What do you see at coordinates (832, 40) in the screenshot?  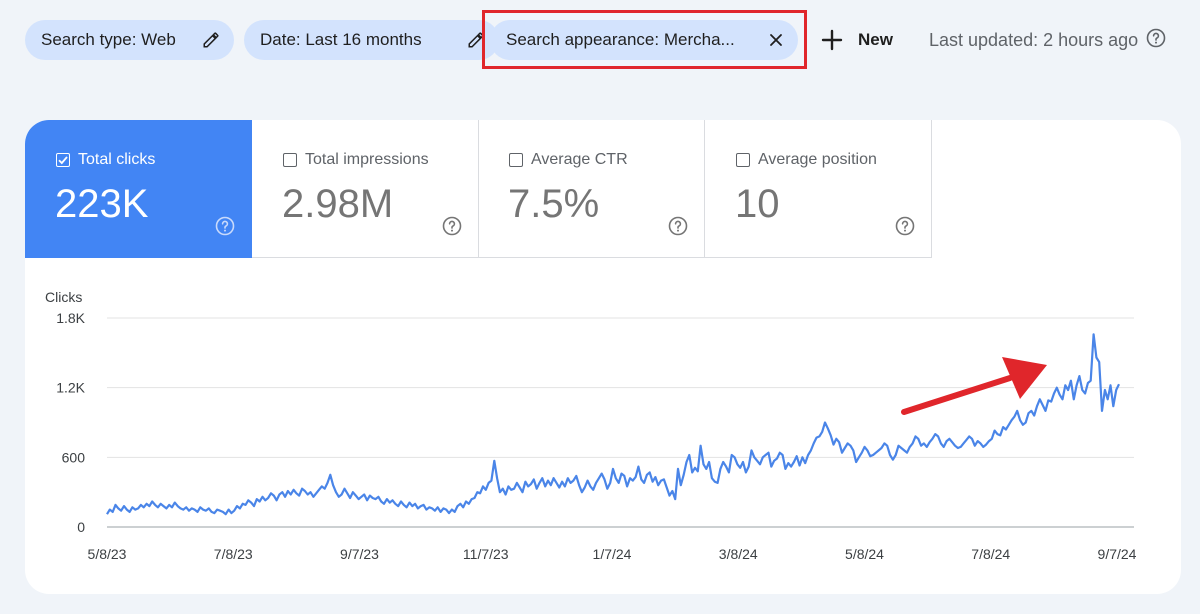 I see `plus-icon` at bounding box center [832, 40].